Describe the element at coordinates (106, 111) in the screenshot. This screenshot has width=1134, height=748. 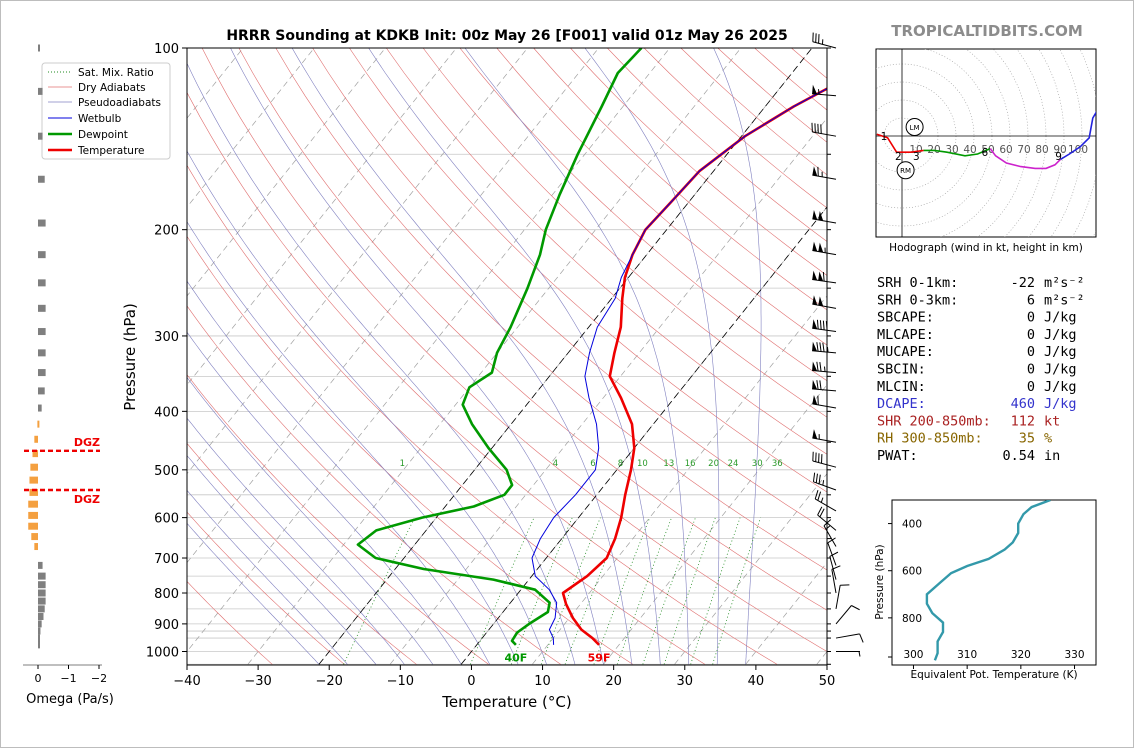
I see `legend-box` at that location.